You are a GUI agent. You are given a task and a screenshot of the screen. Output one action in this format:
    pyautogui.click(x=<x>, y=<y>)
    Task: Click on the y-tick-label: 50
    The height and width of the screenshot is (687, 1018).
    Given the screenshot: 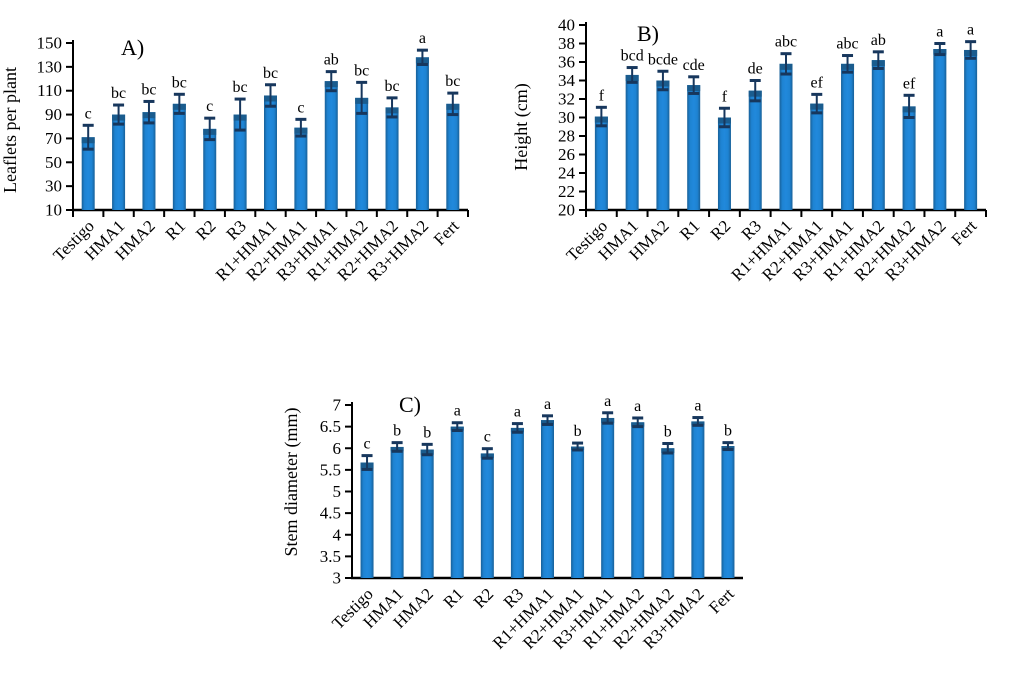 What is the action you would take?
    pyautogui.click(x=53, y=162)
    